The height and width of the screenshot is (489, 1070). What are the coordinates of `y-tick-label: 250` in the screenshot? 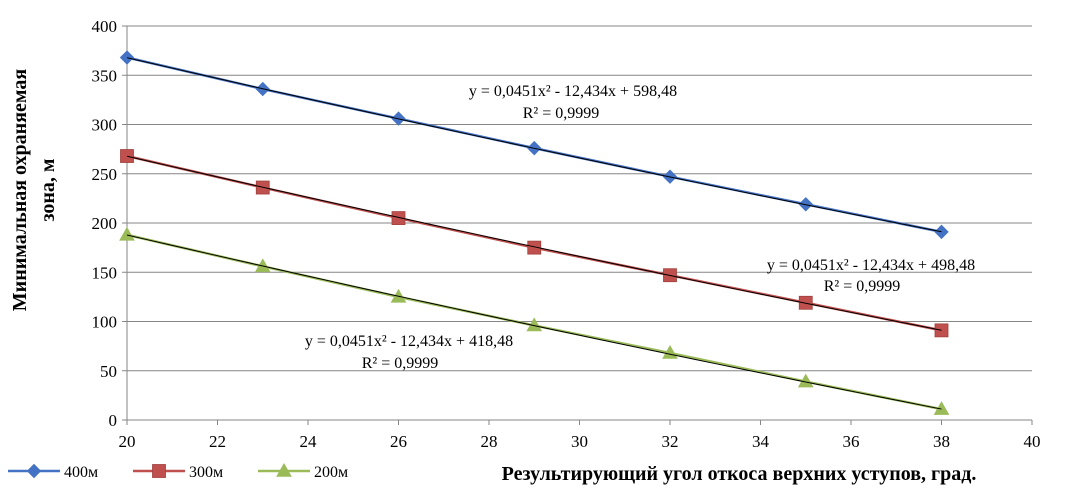 It's located at (105, 174).